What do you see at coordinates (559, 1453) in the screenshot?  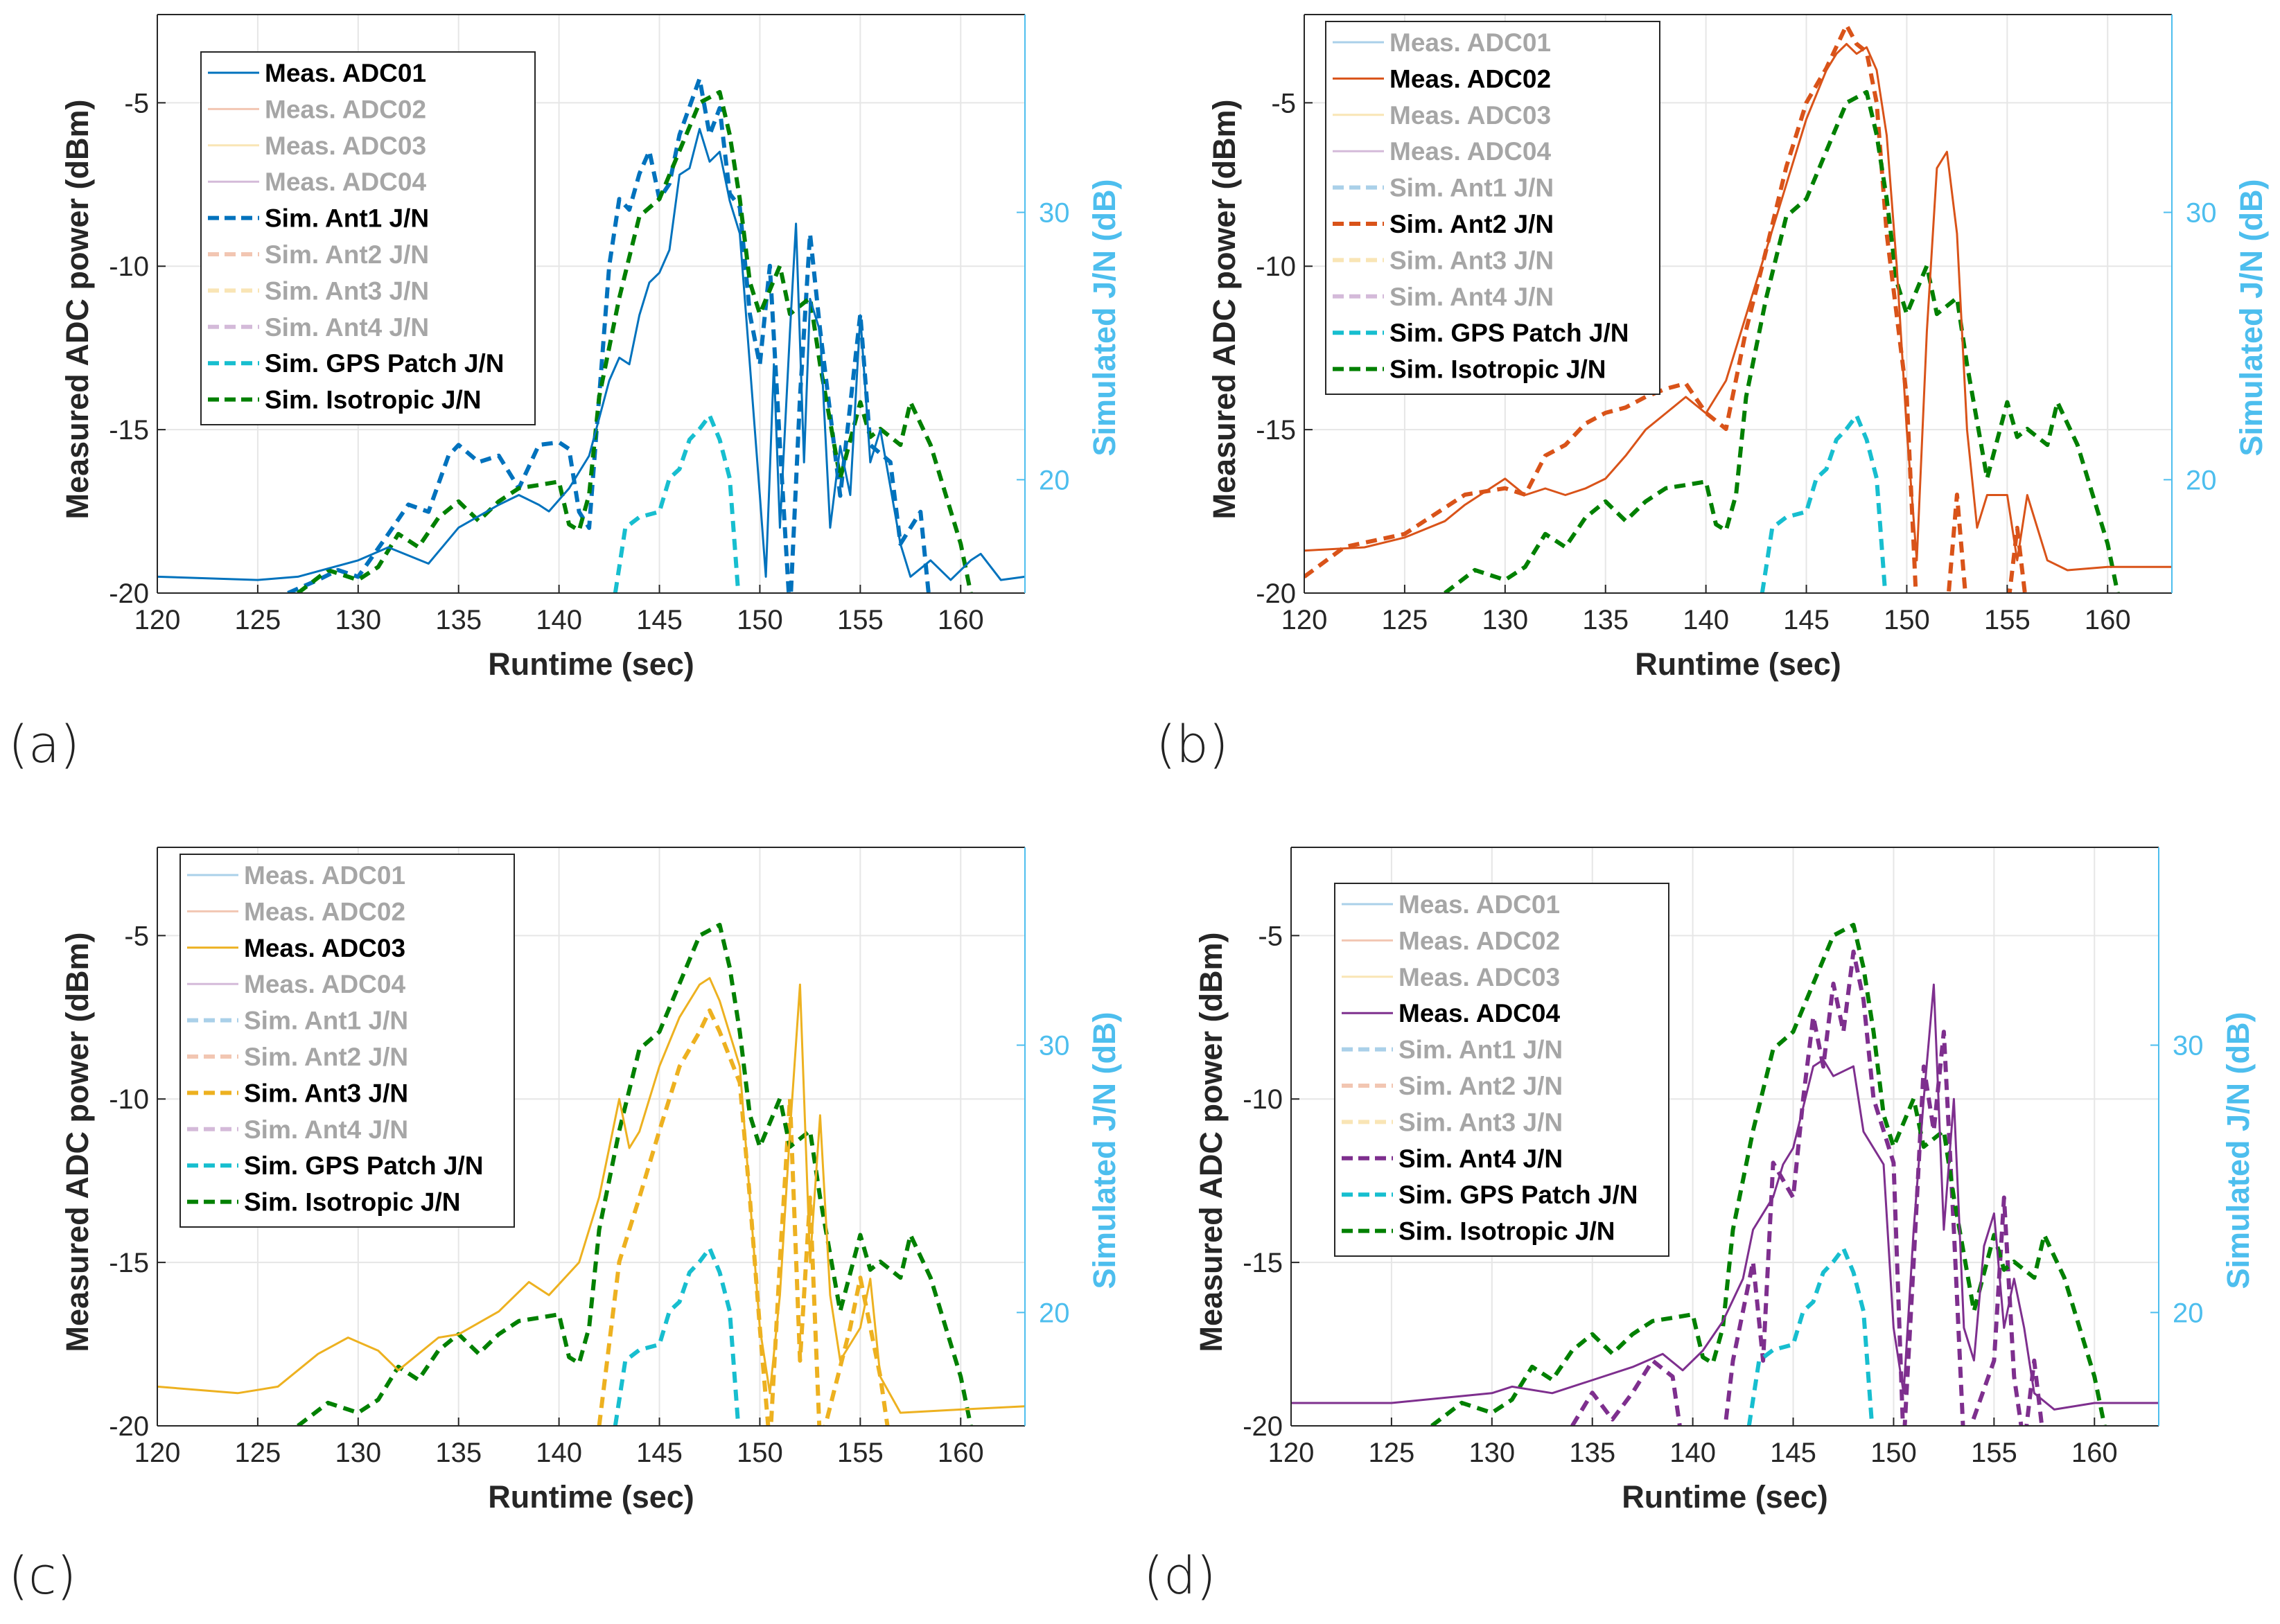 I see `x-tick-label: 140` at bounding box center [559, 1453].